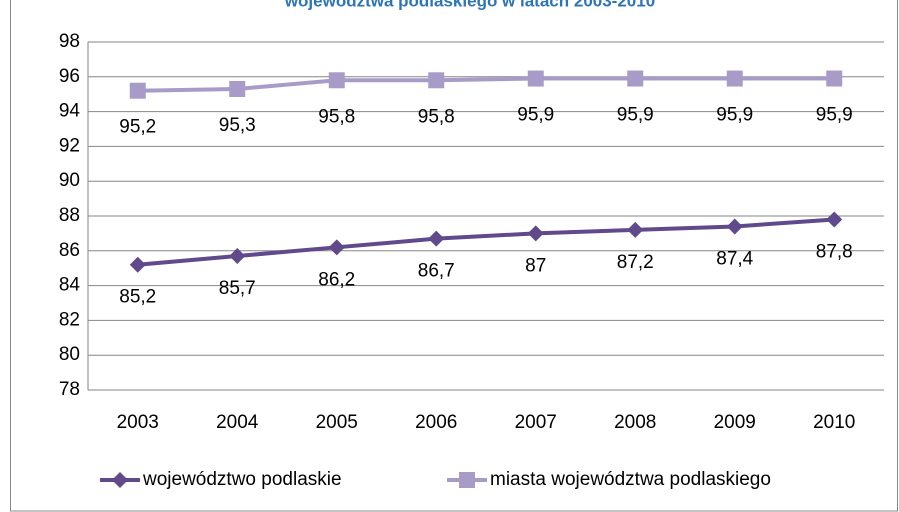 The width and height of the screenshot is (899, 512). Describe the element at coordinates (436, 422) in the screenshot. I see `x-tick-label: 2006` at that location.